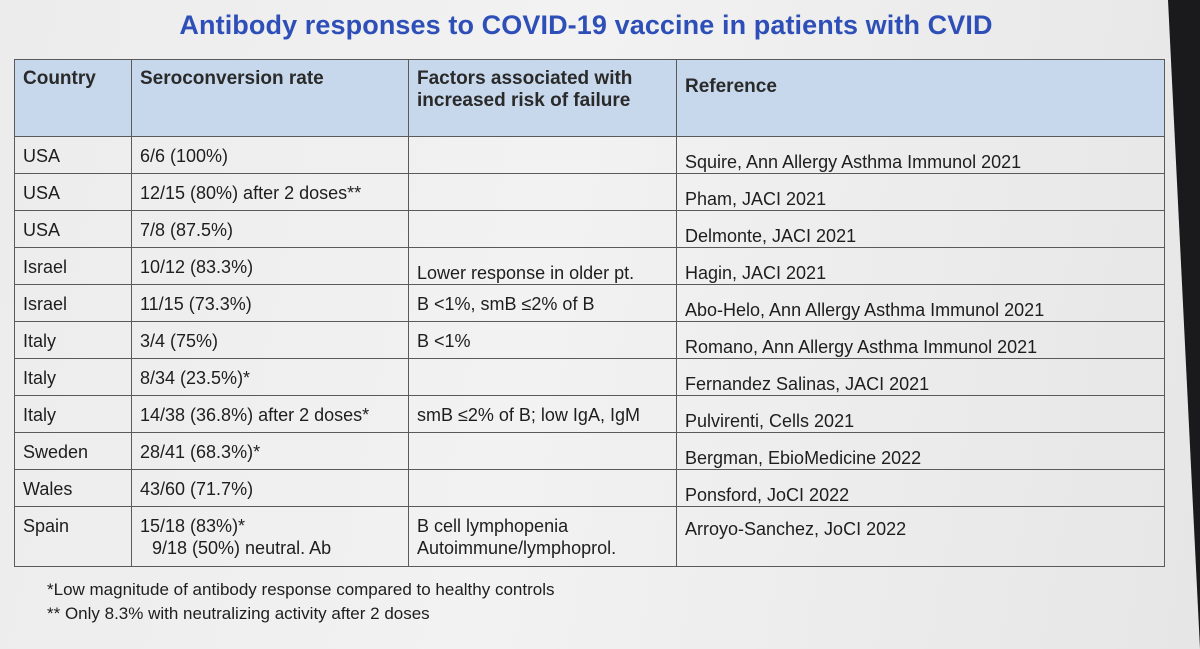  I want to click on cell-rate: 11/15 (73.3%), so click(270, 303).